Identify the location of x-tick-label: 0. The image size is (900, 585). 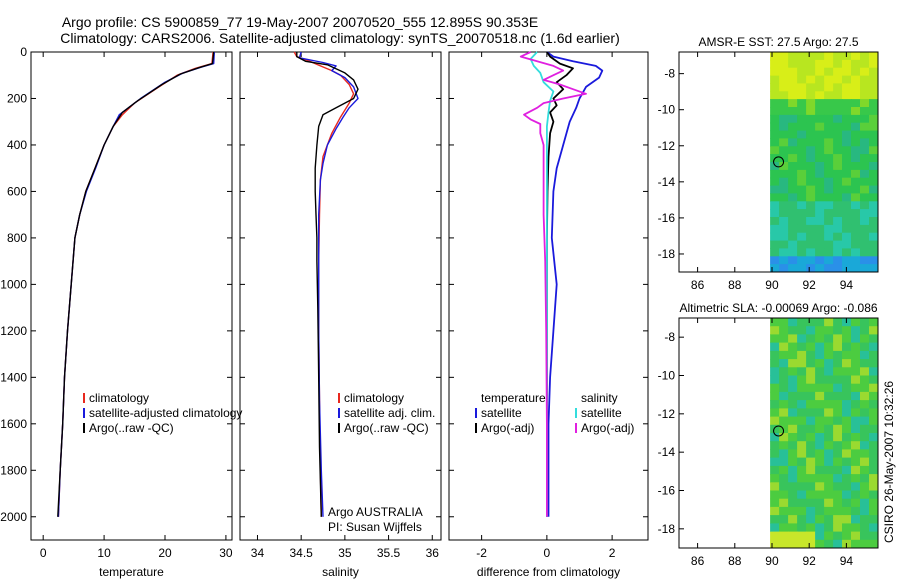
(547, 553).